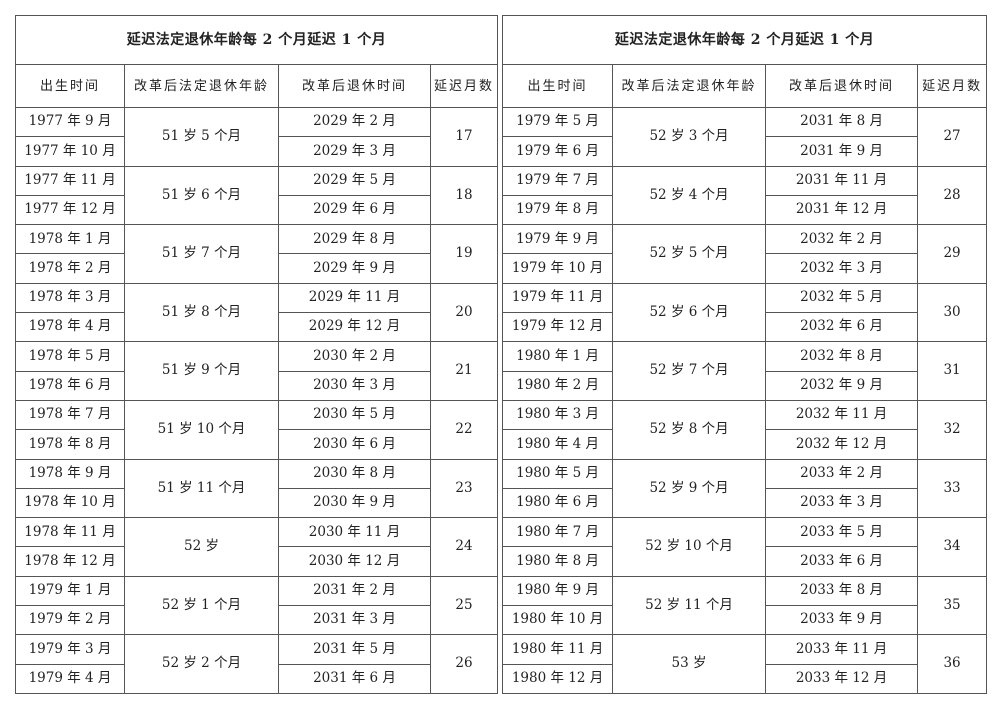 The height and width of the screenshot is (709, 1000). Describe the element at coordinates (558, 327) in the screenshot. I see `birth-date-cell: 1979 年 12 月` at that location.